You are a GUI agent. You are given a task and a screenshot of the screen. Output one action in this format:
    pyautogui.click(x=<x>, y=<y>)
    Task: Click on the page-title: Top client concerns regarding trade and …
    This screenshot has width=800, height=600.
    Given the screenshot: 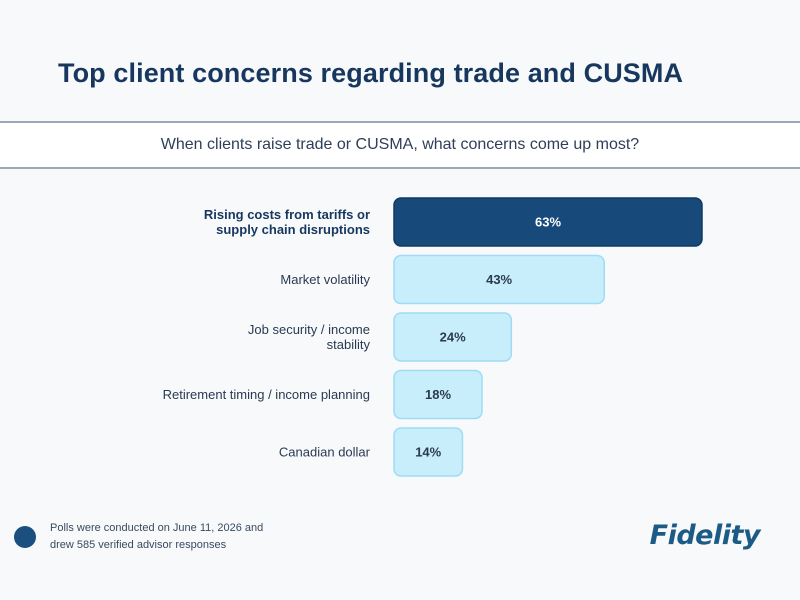 What is the action you would take?
    pyautogui.click(x=371, y=73)
    